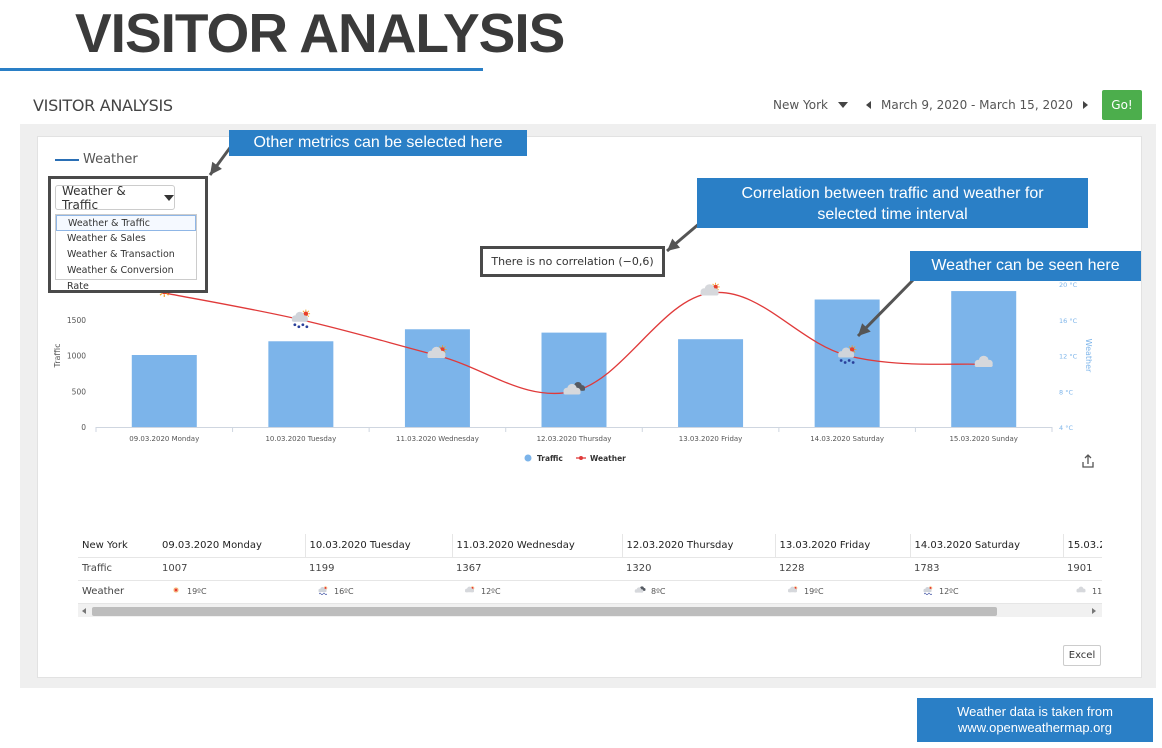 This screenshot has width=1162, height=748. I want to click on weather-temp: 19ºC, so click(197, 591).